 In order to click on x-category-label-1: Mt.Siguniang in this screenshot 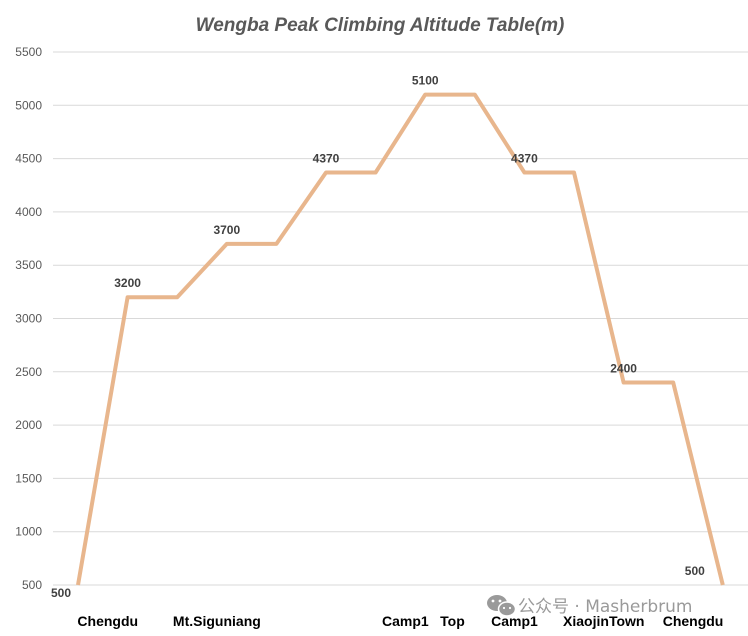, I will do `click(217, 621)`.